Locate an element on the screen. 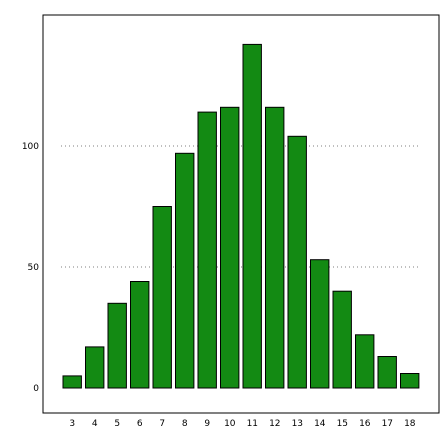 The width and height of the screenshot is (448, 448). x-tick-label: 7 is located at coordinates (162, 424).